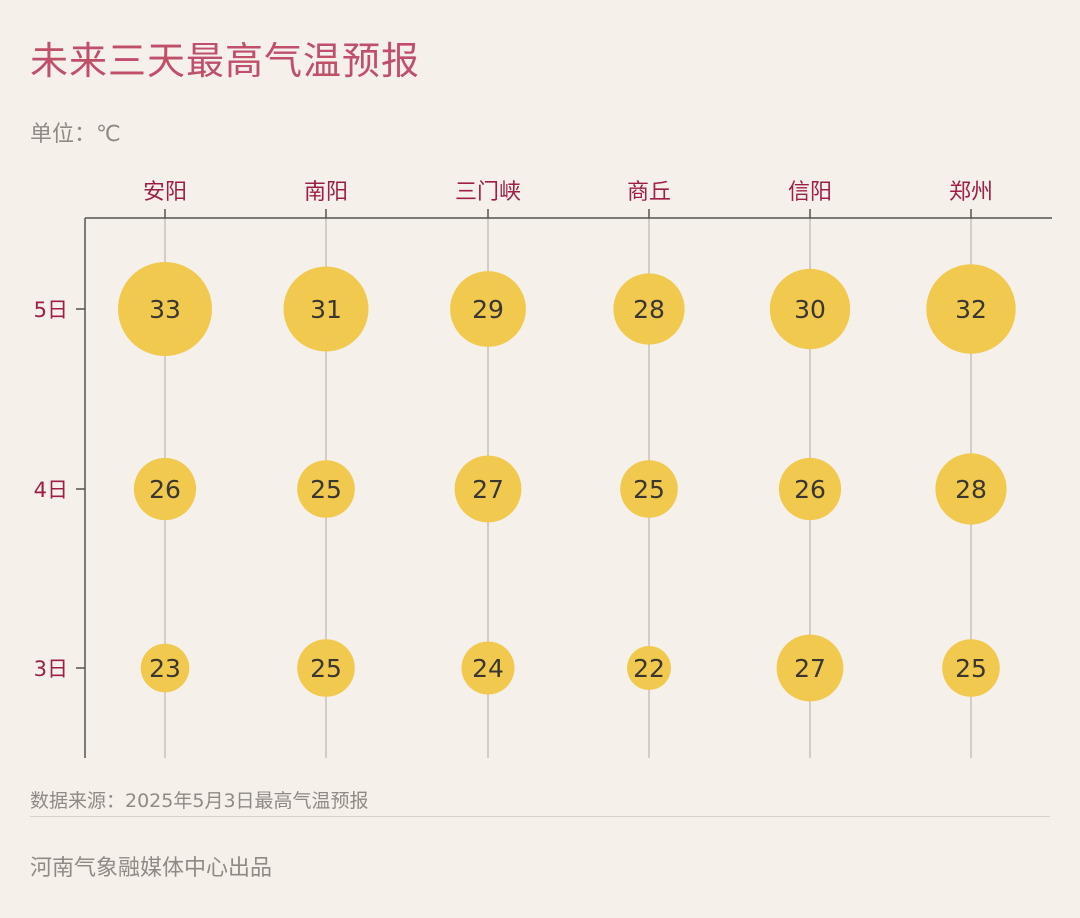 The height and width of the screenshot is (918, 1080). I want to click on x-tick-label: 安阳, so click(165, 192).